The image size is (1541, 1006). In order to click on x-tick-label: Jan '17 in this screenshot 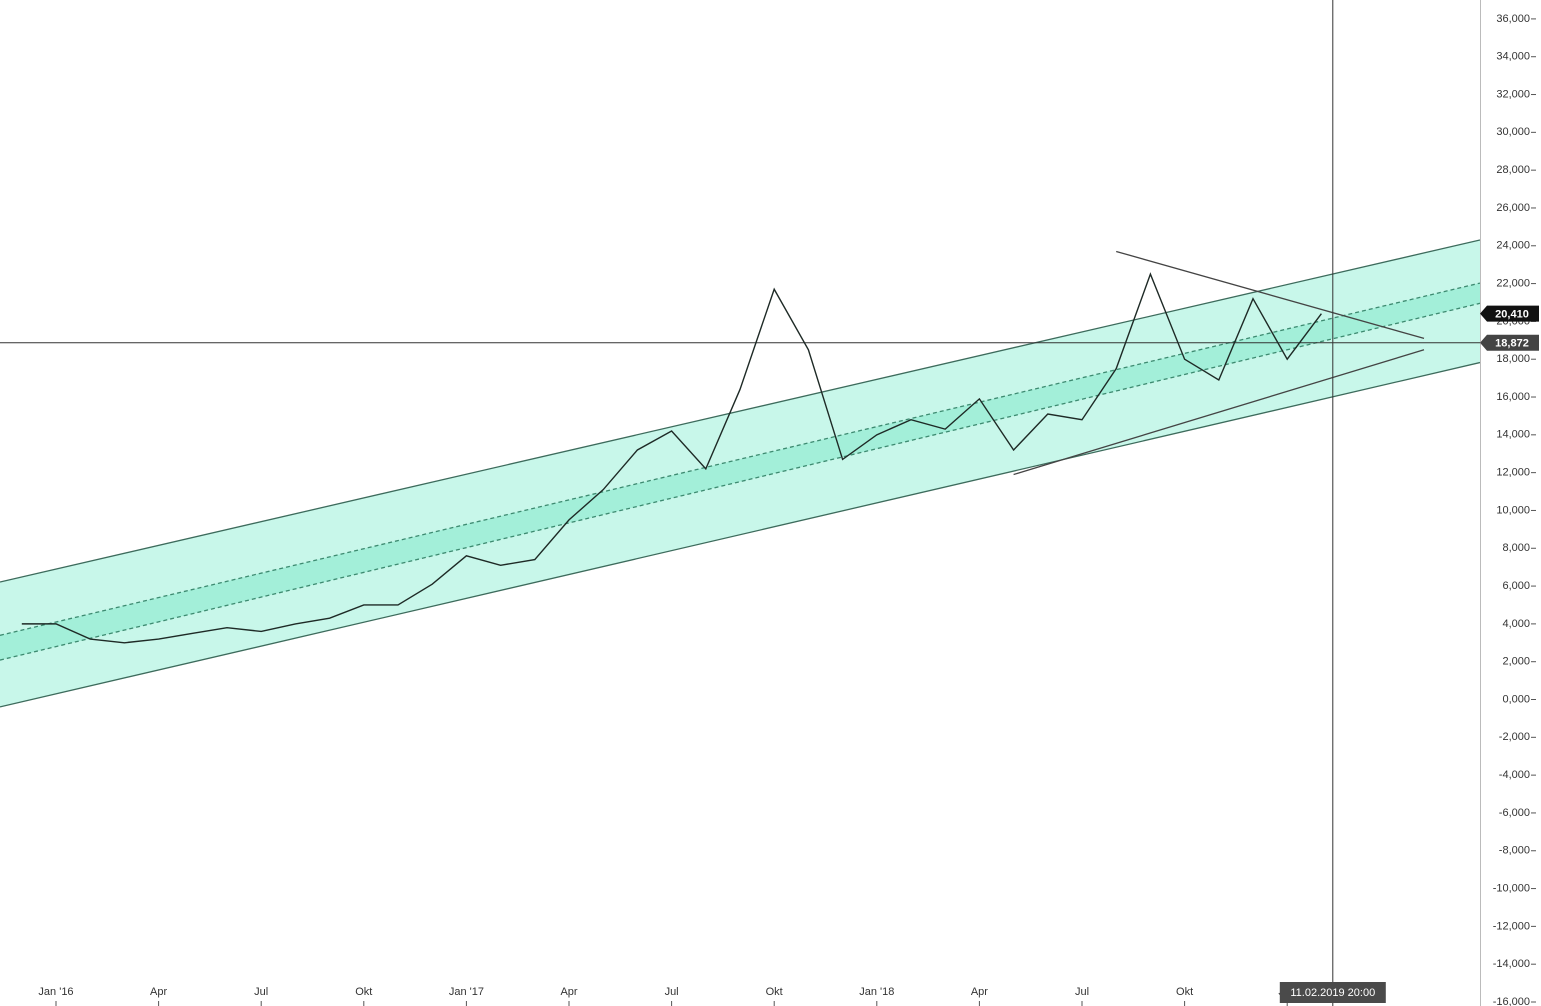, I will do `click(466, 992)`.